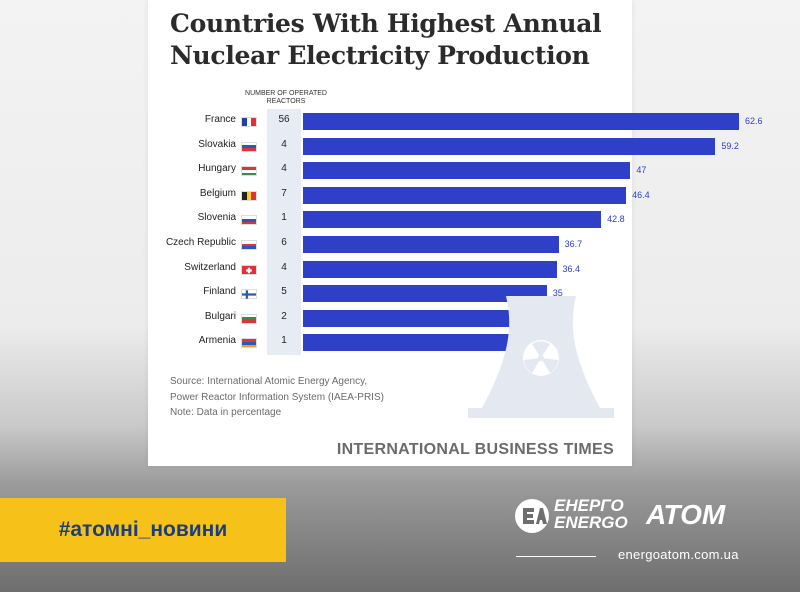  I want to click on bar-row: France 56 62.6, so click(455, 121).